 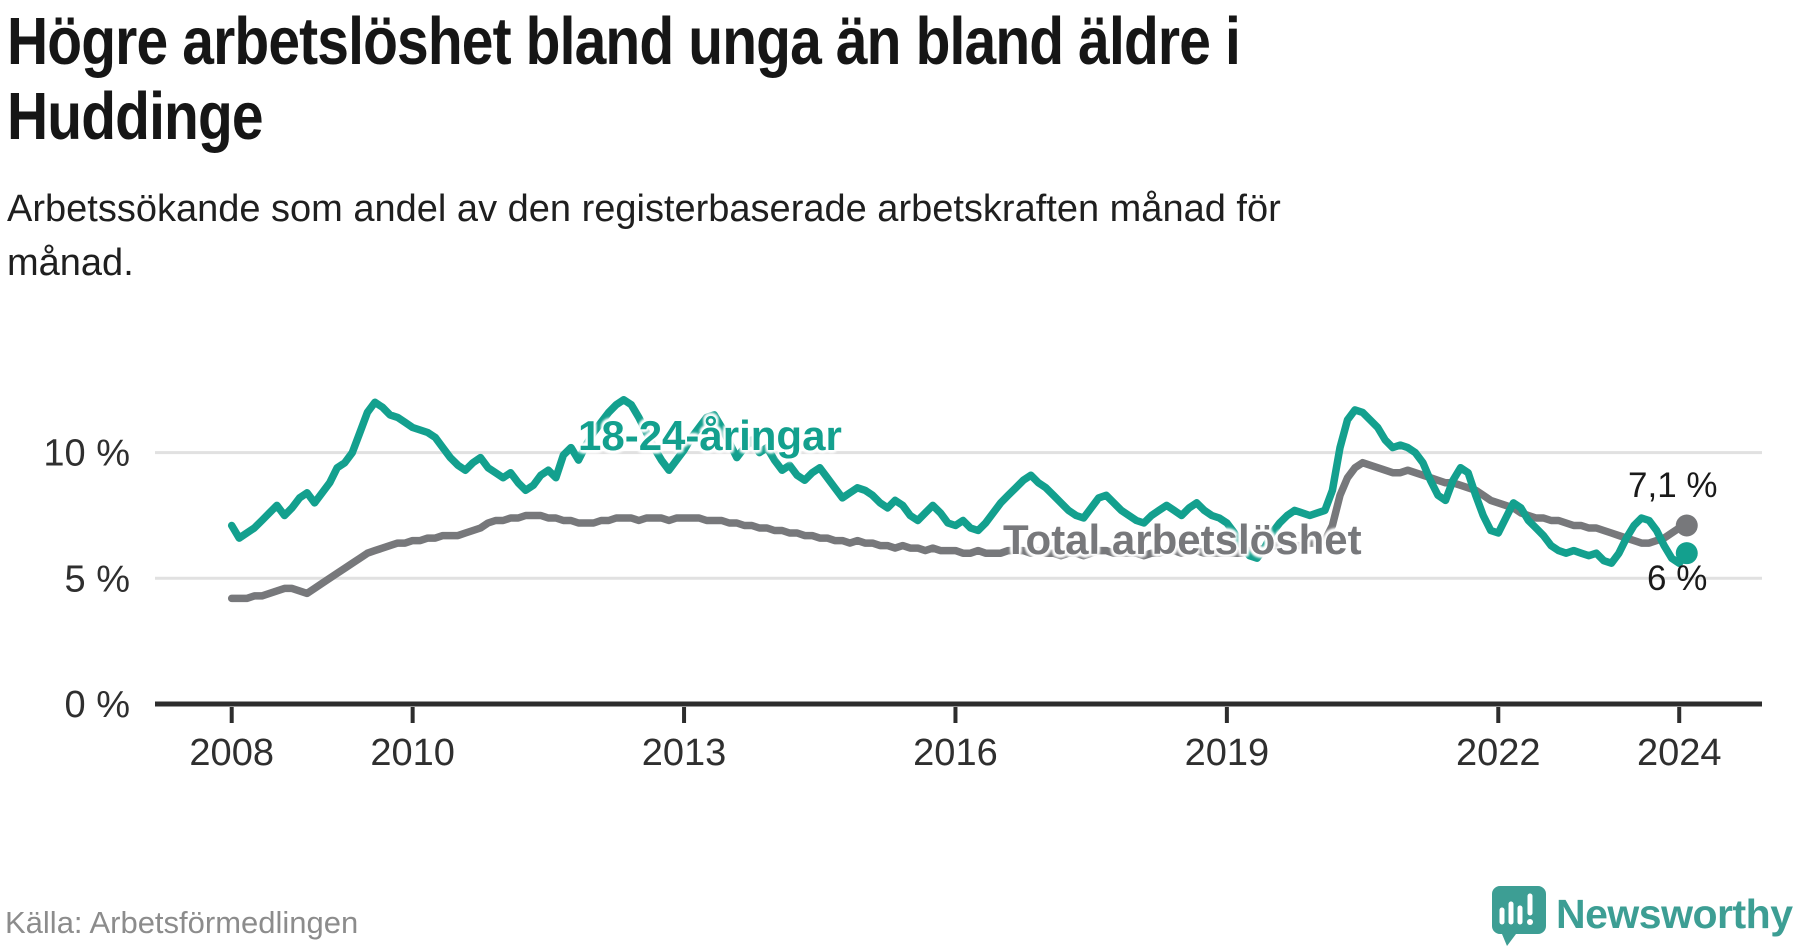 What do you see at coordinates (955, 753) in the screenshot?
I see `x-tick-label: 2016` at bounding box center [955, 753].